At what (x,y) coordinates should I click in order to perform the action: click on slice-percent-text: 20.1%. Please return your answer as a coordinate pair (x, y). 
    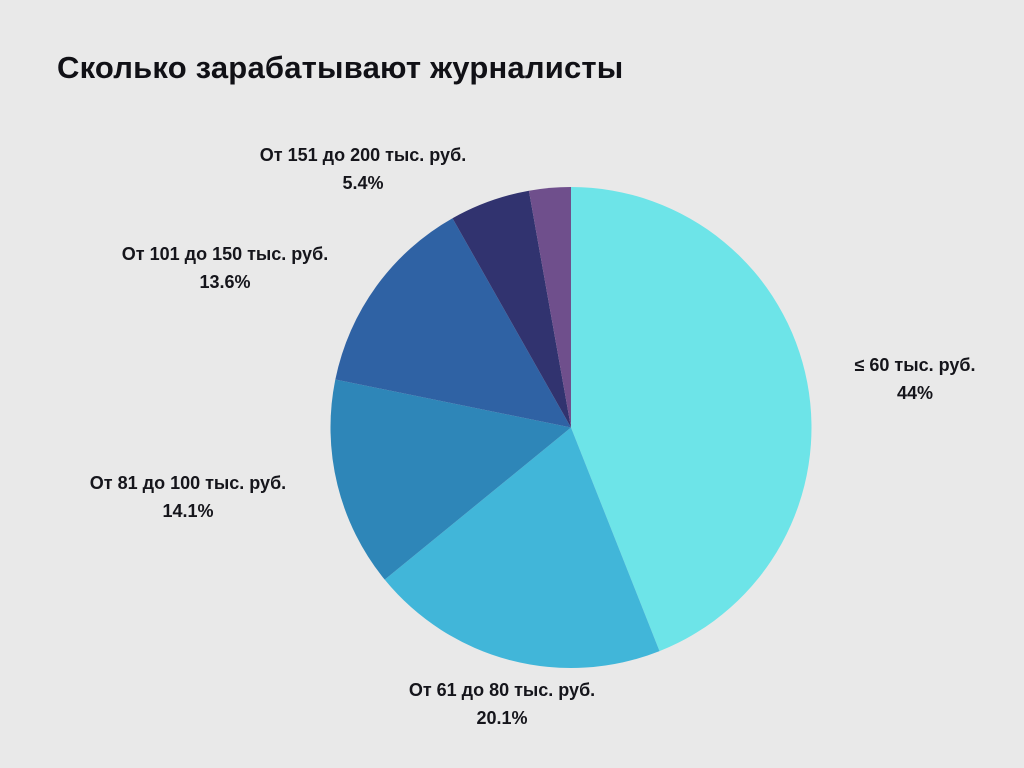
    Looking at the image, I should click on (502, 718).